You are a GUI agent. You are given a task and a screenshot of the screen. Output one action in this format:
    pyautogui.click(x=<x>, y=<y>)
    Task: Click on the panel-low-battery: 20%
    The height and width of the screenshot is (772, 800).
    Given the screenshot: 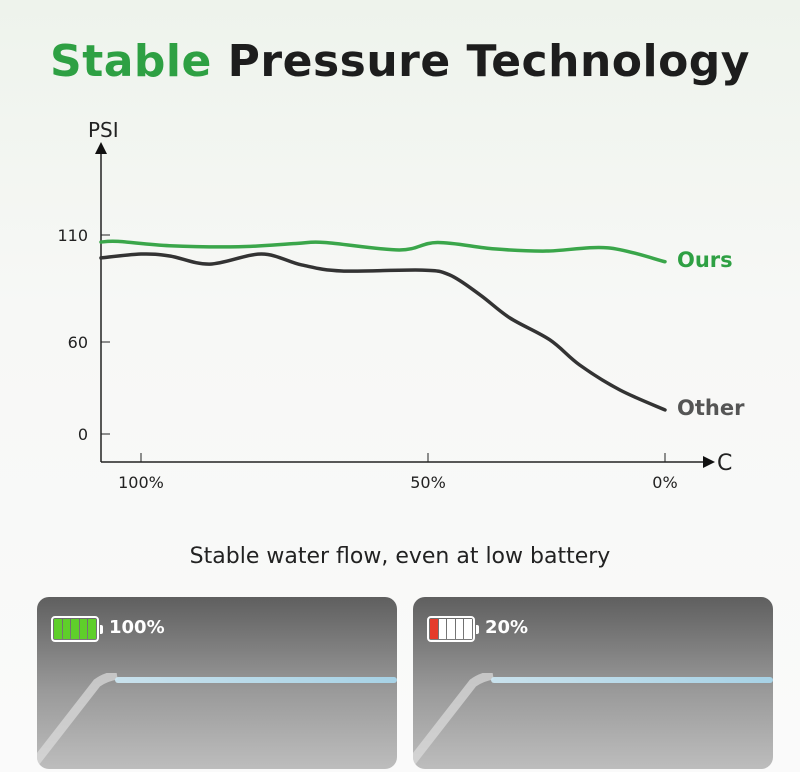 What is the action you would take?
    pyautogui.click(x=593, y=683)
    